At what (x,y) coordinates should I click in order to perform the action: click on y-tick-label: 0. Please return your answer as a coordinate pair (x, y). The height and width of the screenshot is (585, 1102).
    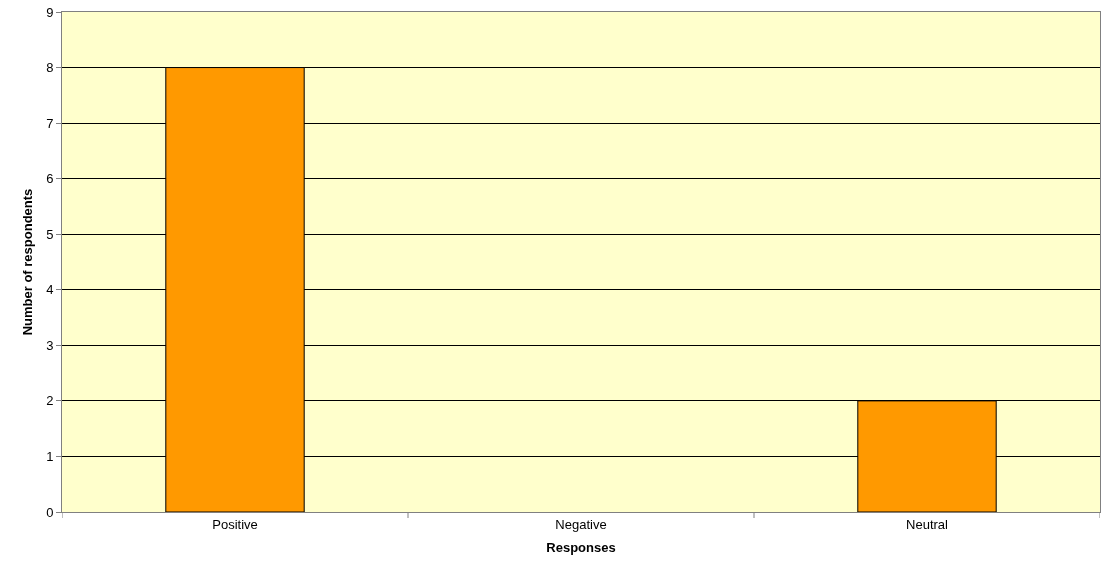
    Looking at the image, I should click on (50, 512).